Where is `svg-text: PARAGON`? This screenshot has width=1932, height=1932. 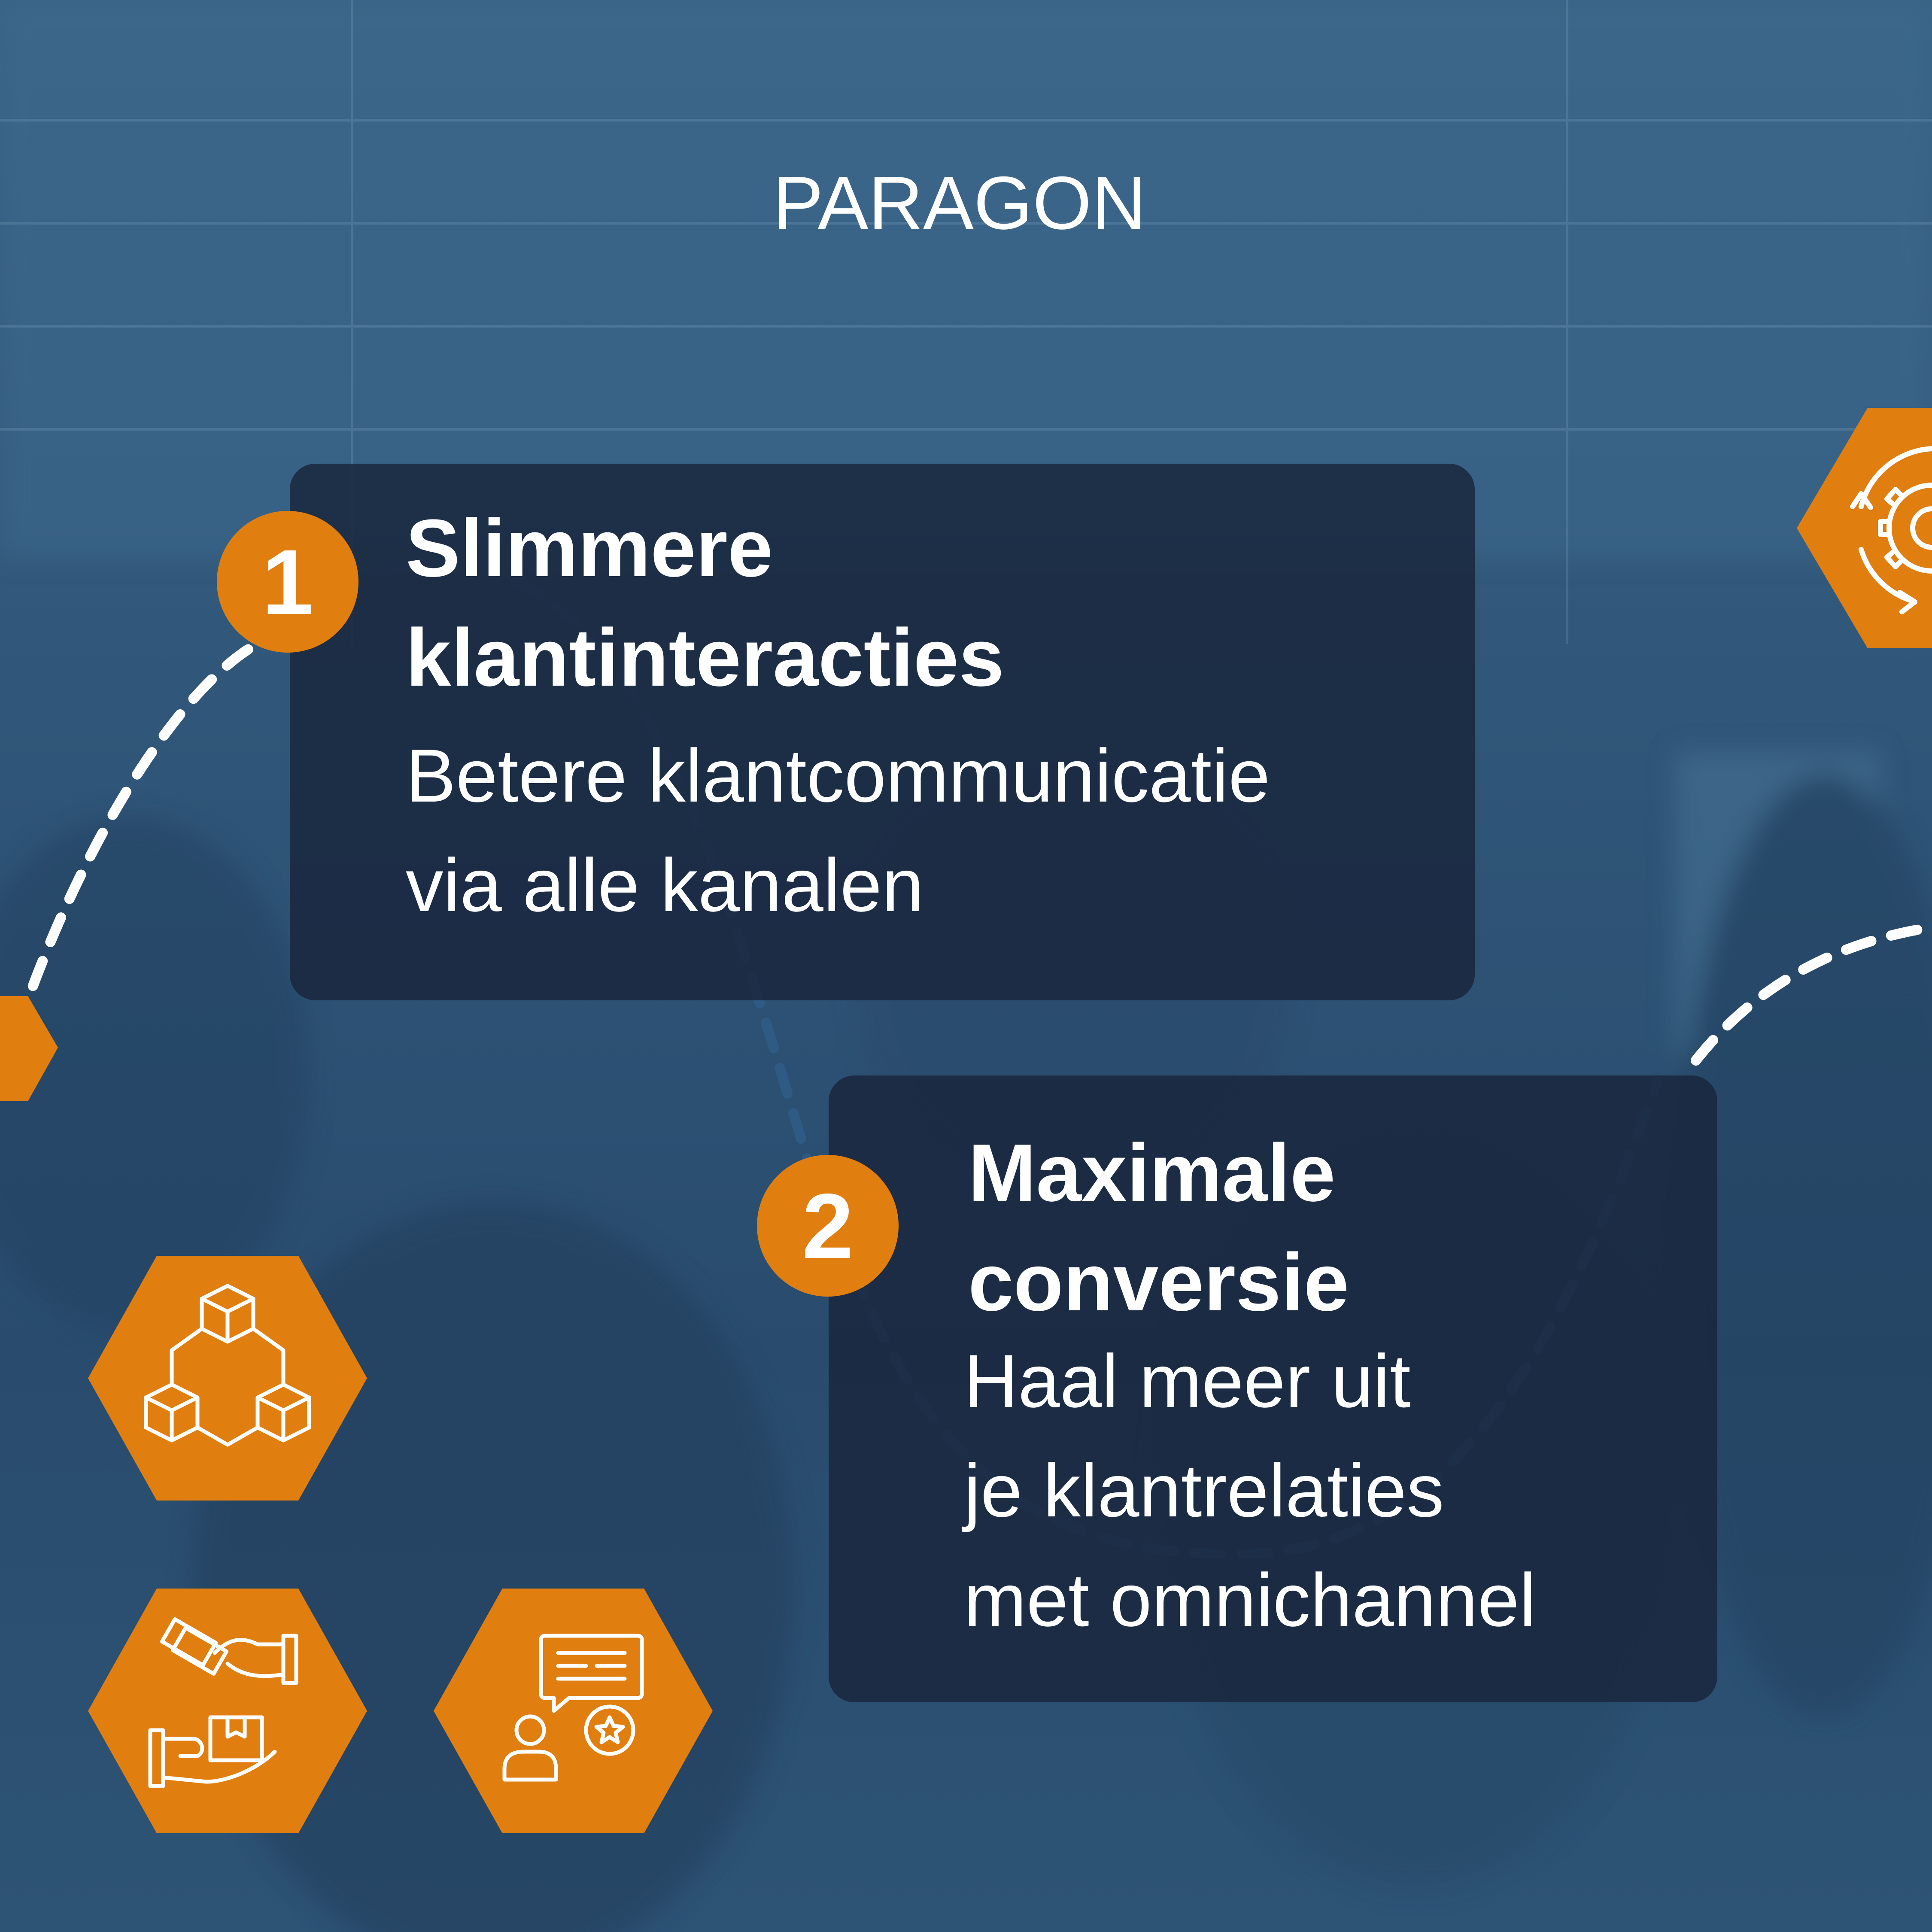 svg-text: PARAGON is located at coordinates (959, 202).